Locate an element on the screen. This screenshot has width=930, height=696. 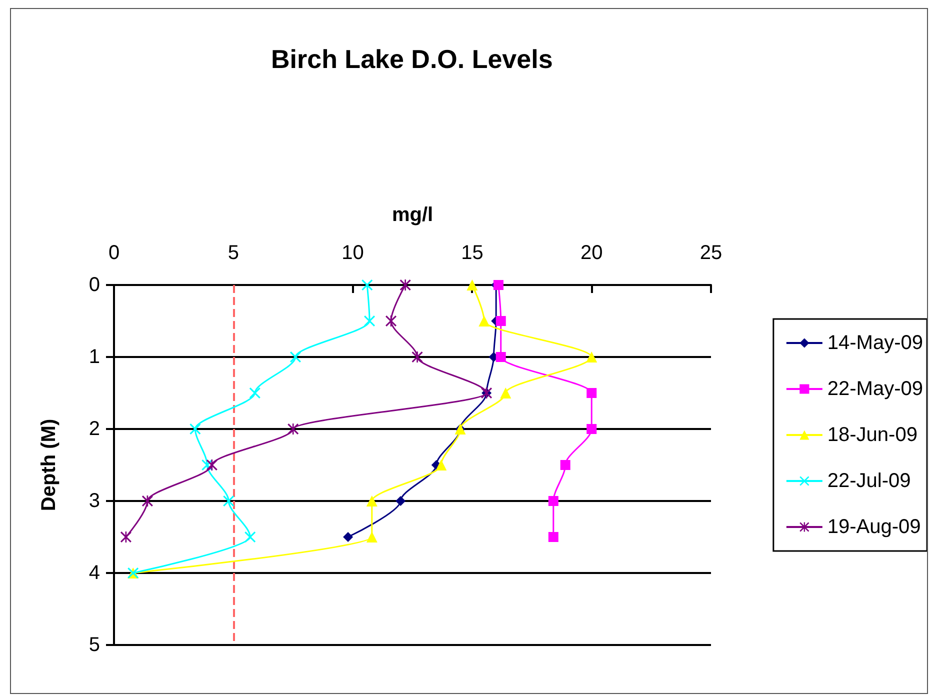
y-tick-label: 5 is located at coordinates (94, 645).